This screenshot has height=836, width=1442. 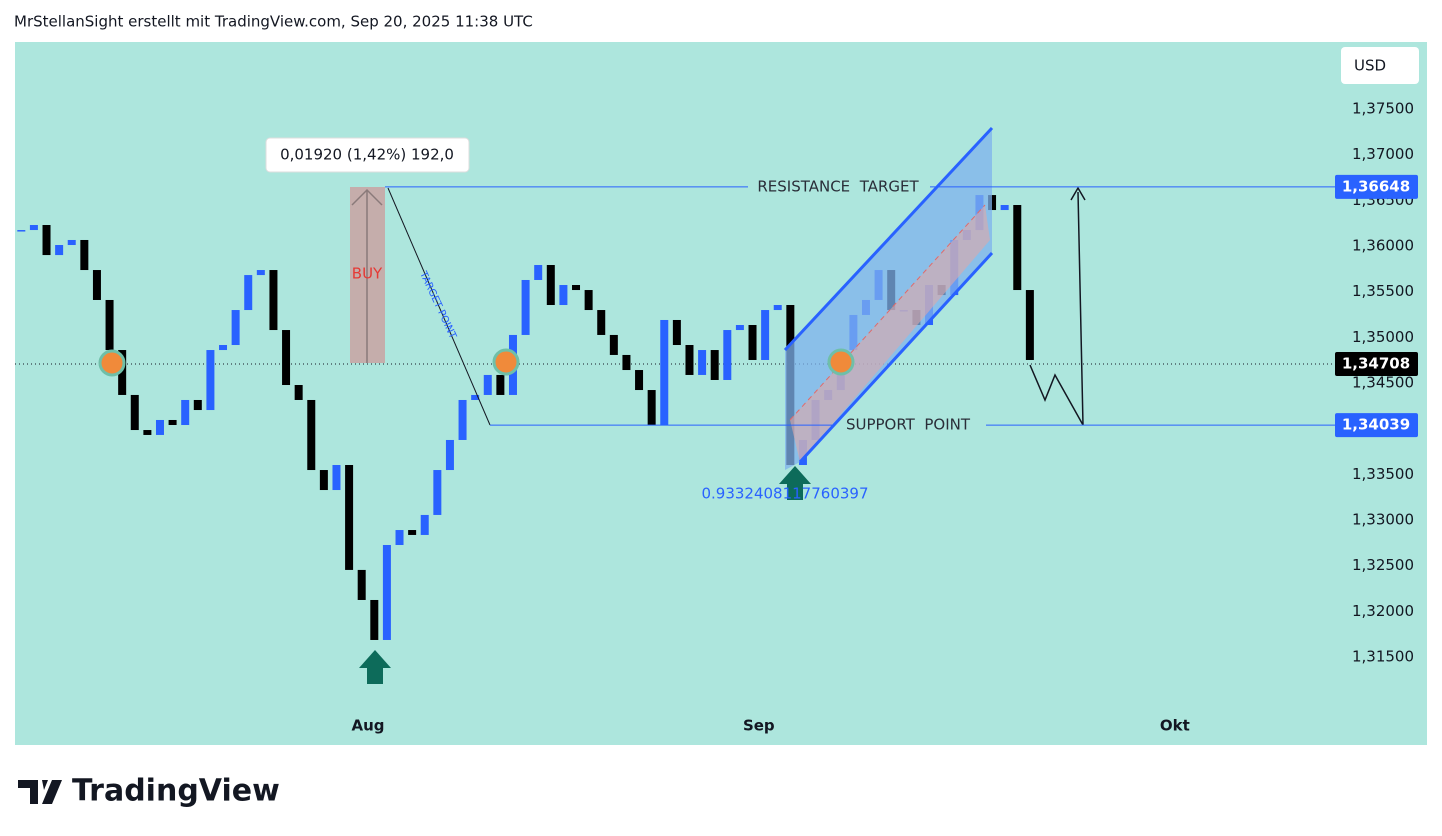 I want to click on logo-icon, so click(x=40, y=792).